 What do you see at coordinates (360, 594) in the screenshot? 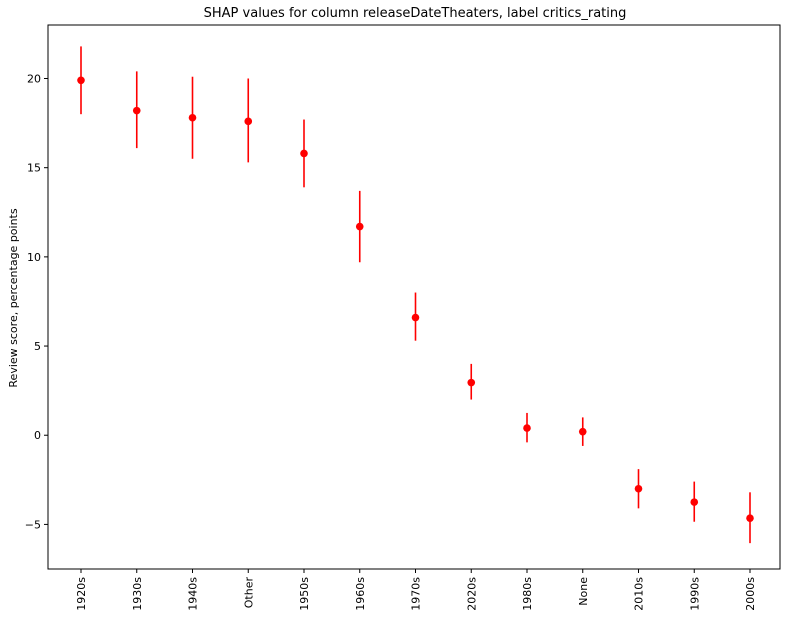
I see `x-tick-label: 1960s` at bounding box center [360, 594].